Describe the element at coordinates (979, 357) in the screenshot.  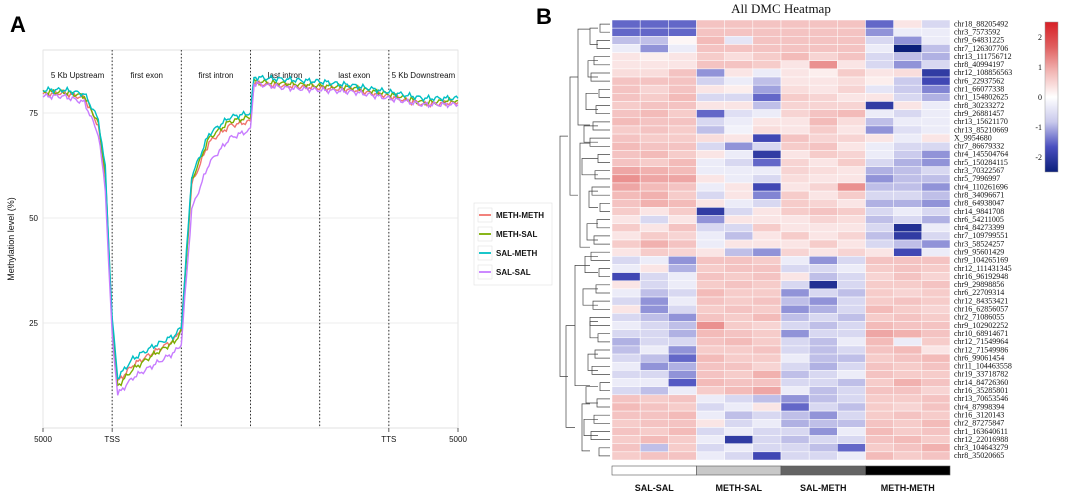
I see `row-label: chr6_99061454` at that location.